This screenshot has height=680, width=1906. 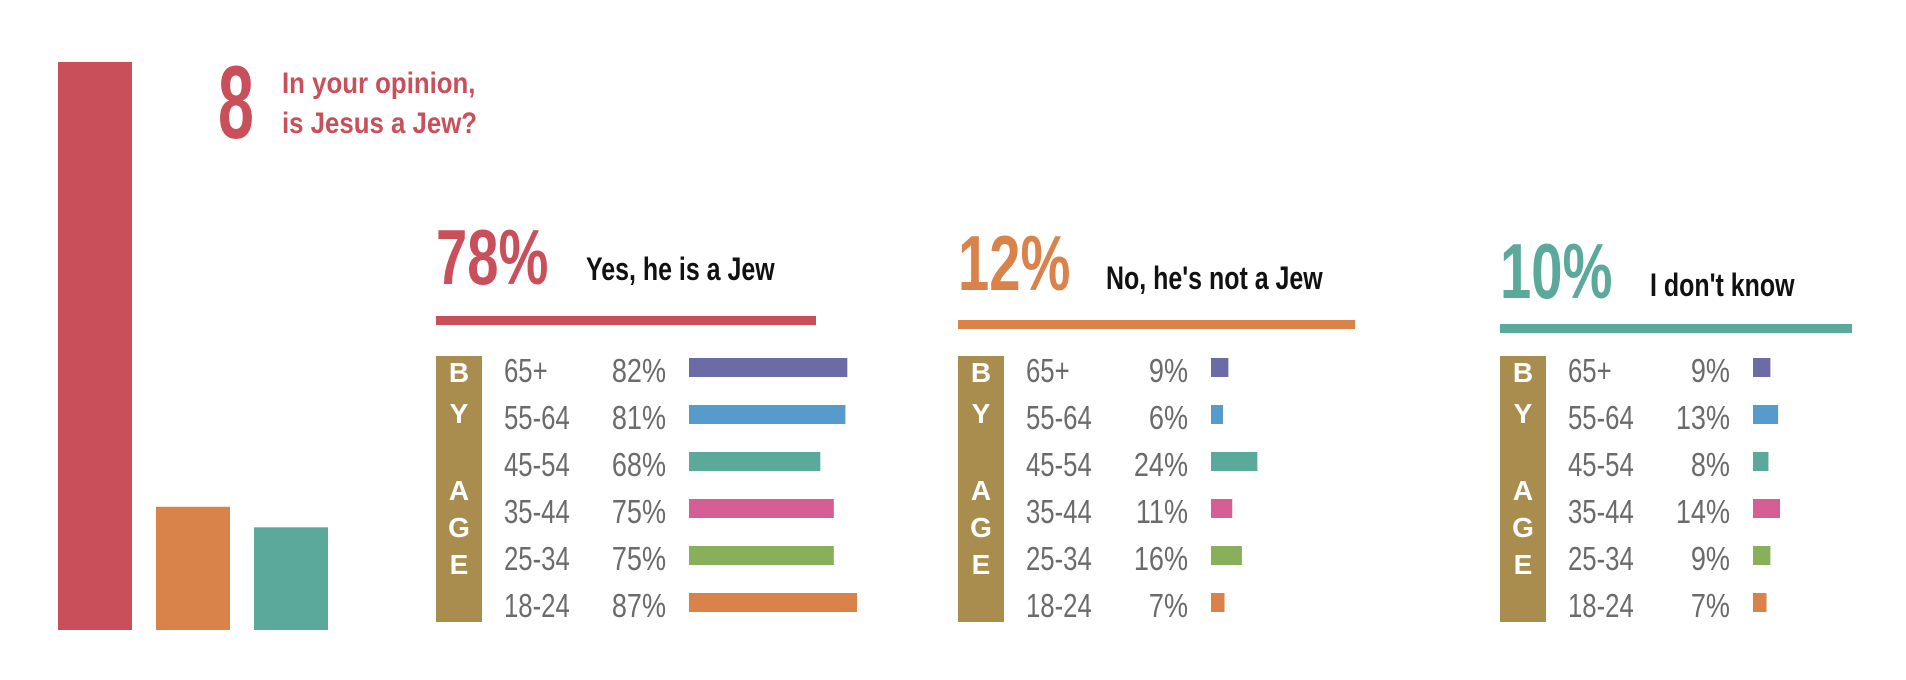 What do you see at coordinates (1710, 466) in the screenshot?
I see `age-value-label: 8%` at bounding box center [1710, 466].